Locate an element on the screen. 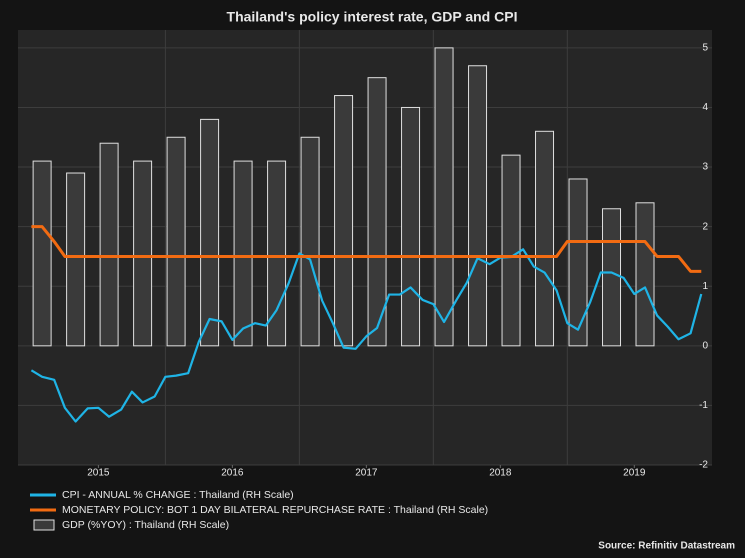 The width and height of the screenshot is (745, 558). y-tick-label: -1 is located at coordinates (703, 405).